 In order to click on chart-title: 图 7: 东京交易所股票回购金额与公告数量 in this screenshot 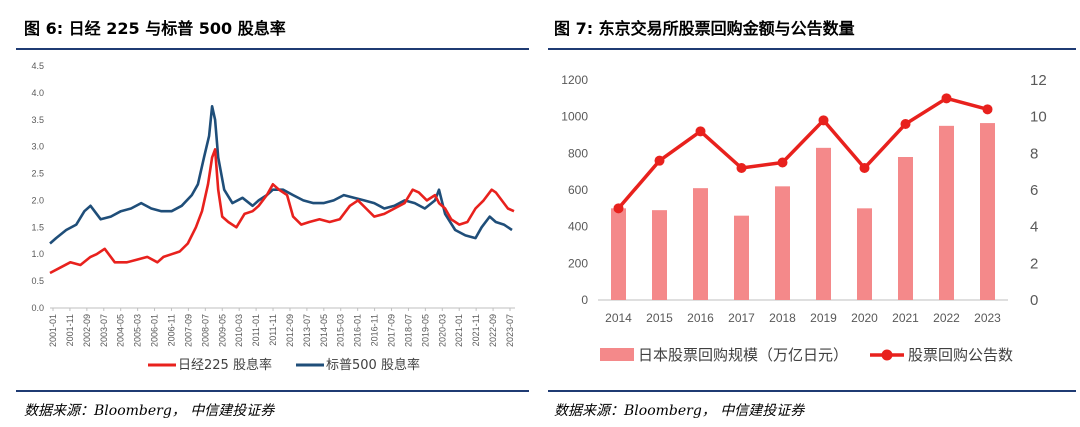, I will do `click(704, 28)`.